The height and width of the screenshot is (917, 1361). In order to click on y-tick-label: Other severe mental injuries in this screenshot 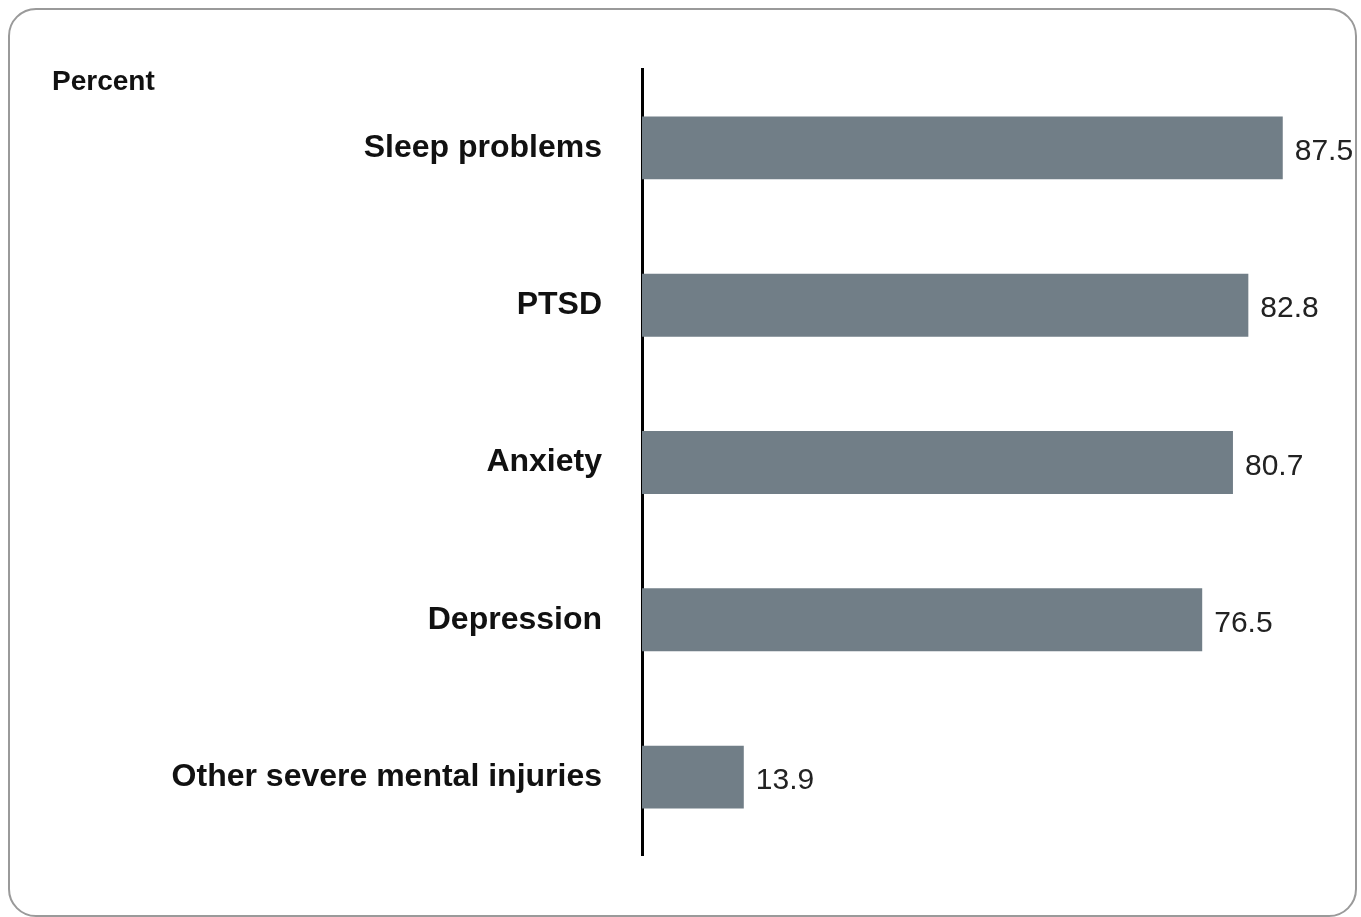, I will do `click(386, 774)`.